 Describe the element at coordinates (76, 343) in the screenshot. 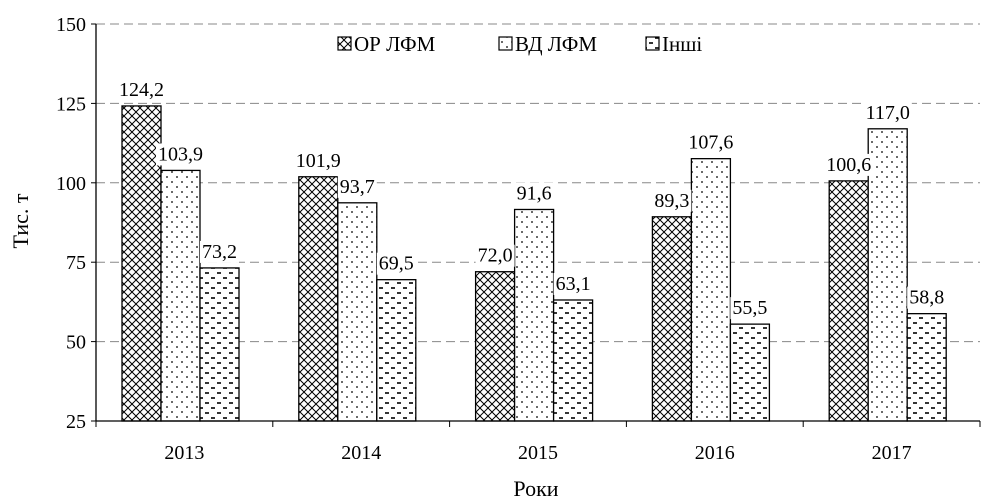

I see `y-tick-label: 50` at that location.